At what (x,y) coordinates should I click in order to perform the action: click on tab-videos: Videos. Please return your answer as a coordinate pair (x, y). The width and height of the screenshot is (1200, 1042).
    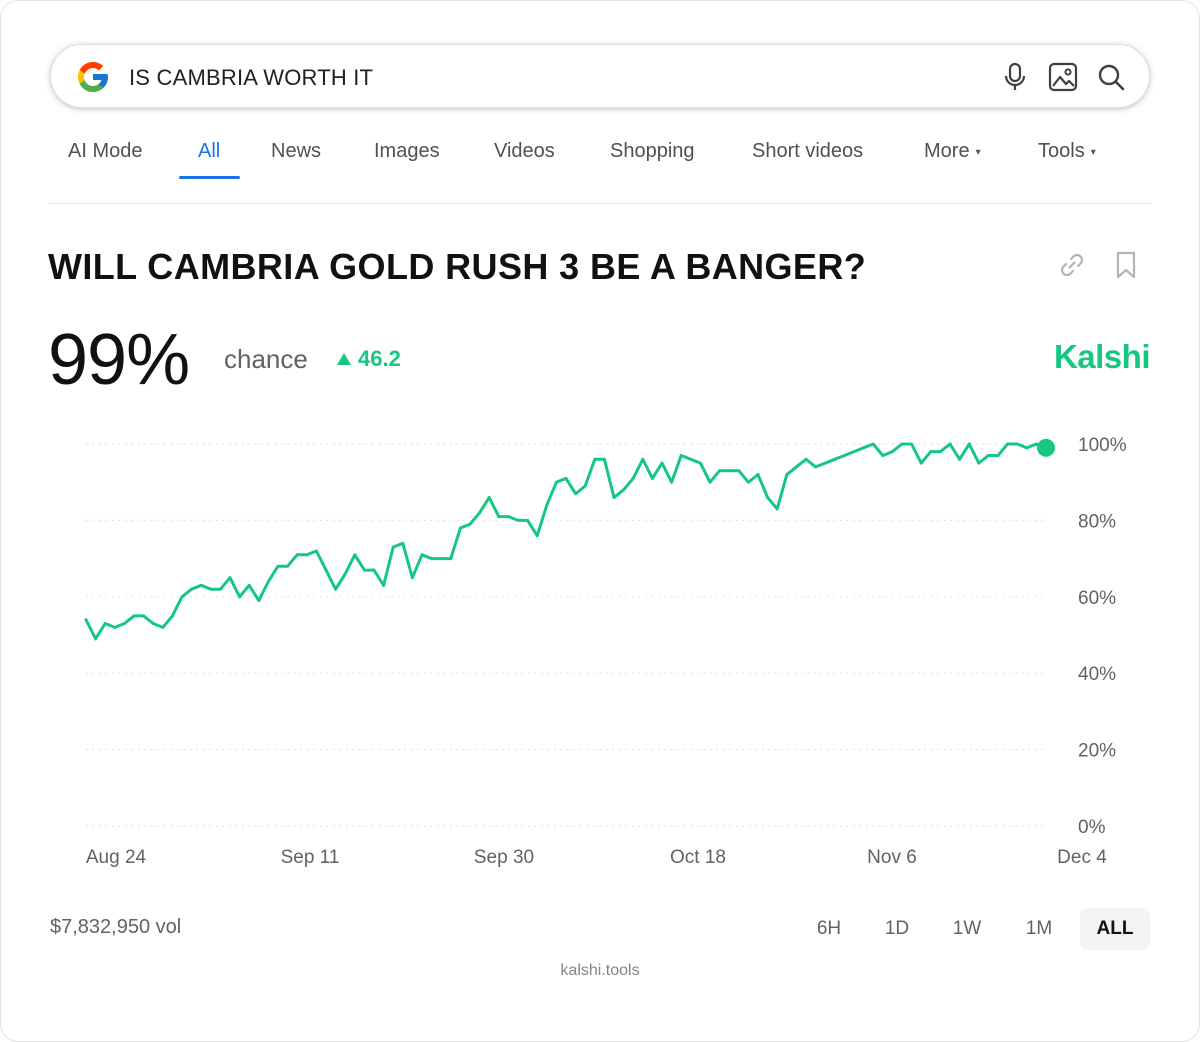
    Looking at the image, I should click on (524, 151).